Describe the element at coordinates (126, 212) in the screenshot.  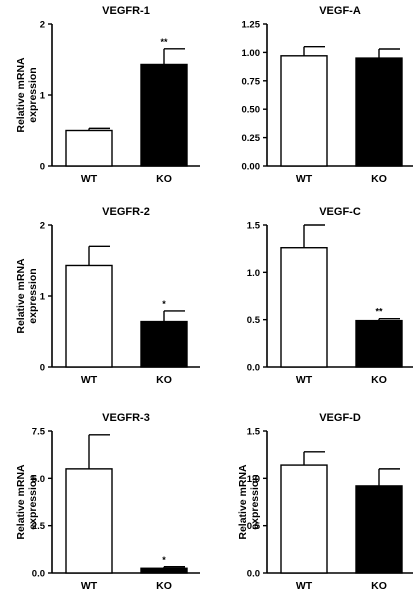
I see `chart-title: VEGFR-2` at that location.